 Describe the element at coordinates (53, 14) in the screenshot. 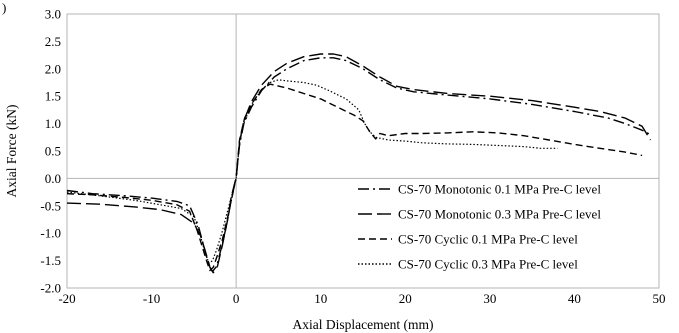

I see `y-tick-label: 3.0` at that location.